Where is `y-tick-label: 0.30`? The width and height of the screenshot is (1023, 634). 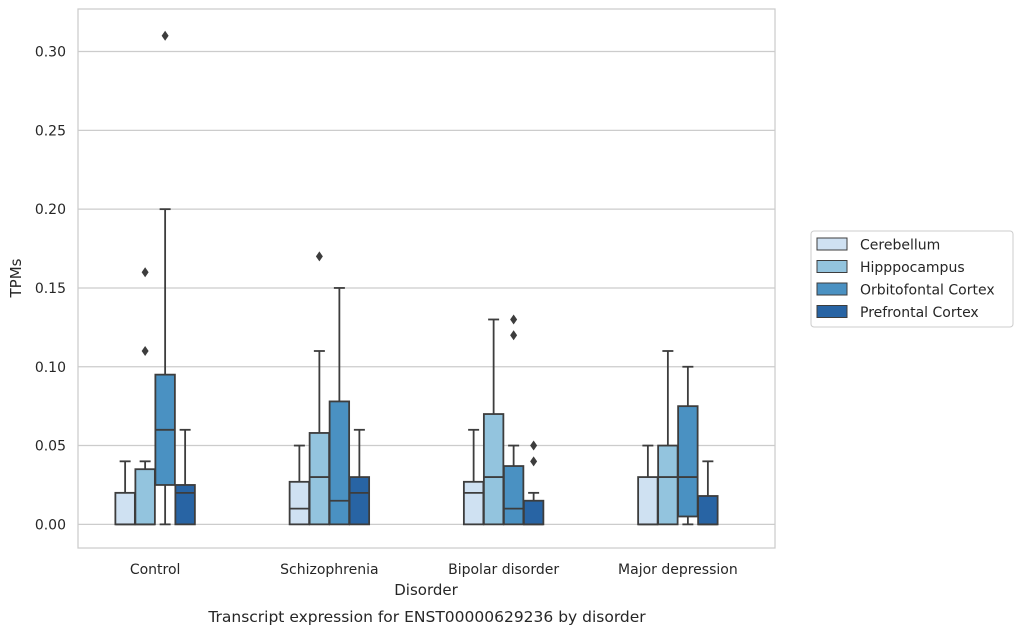
y-tick-label: 0.30 is located at coordinates (50, 53).